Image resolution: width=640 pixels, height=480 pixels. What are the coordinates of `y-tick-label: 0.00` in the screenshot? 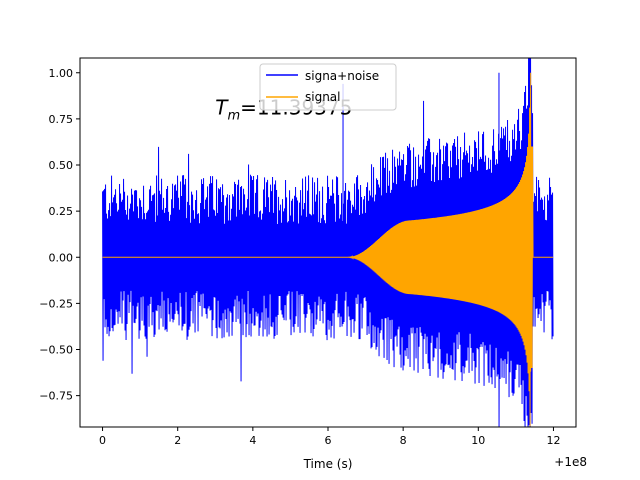 It's located at (61, 257).